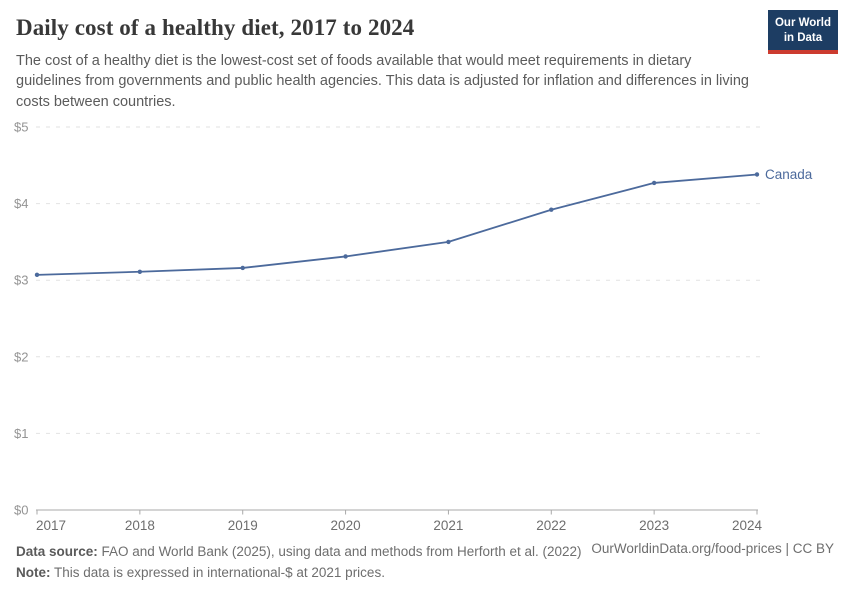  Describe the element at coordinates (21, 356) in the screenshot. I see `y-tick-label-2: $2` at that location.